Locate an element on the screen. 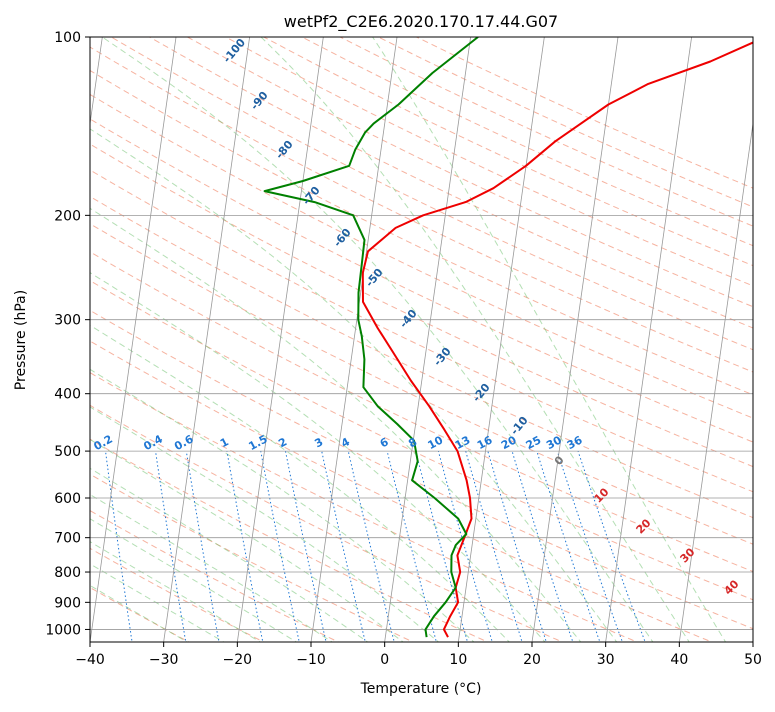  x-tick-label: −40 is located at coordinates (90, 660).